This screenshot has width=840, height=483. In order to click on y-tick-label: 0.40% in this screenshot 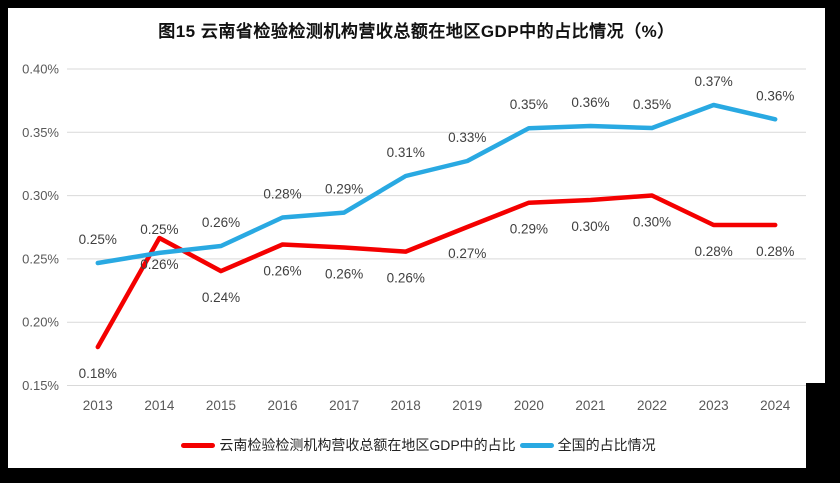, I will do `click(40, 69)`.